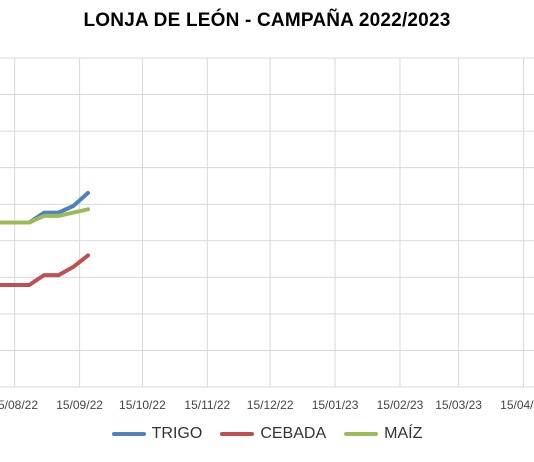 Image resolution: width=534 pixels, height=462 pixels. I want to click on legend-label-cebada: CEBADA, so click(293, 433).